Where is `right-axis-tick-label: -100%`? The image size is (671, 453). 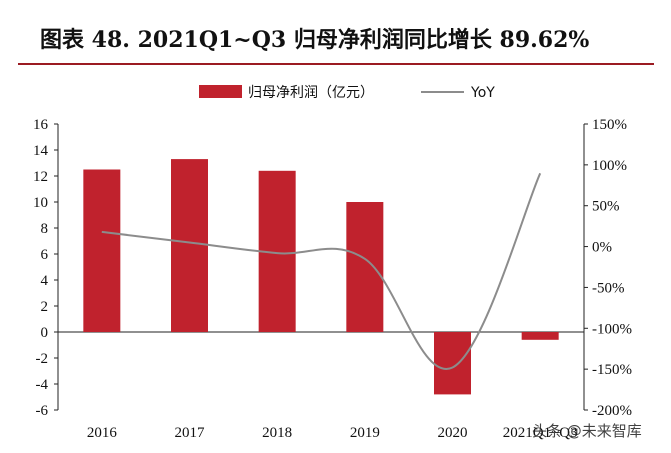
right-axis-tick-label: -100% is located at coordinates (612, 329).